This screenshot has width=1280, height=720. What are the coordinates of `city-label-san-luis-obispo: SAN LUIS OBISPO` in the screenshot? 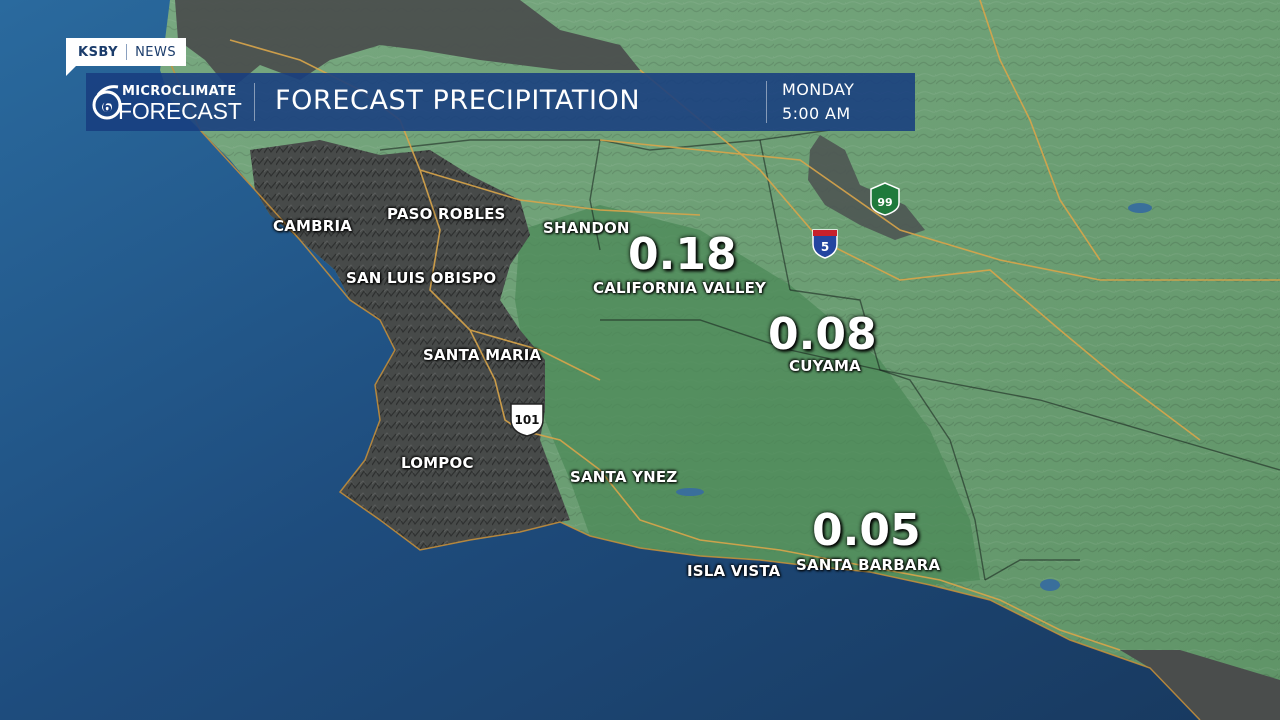 It's located at (421, 278).